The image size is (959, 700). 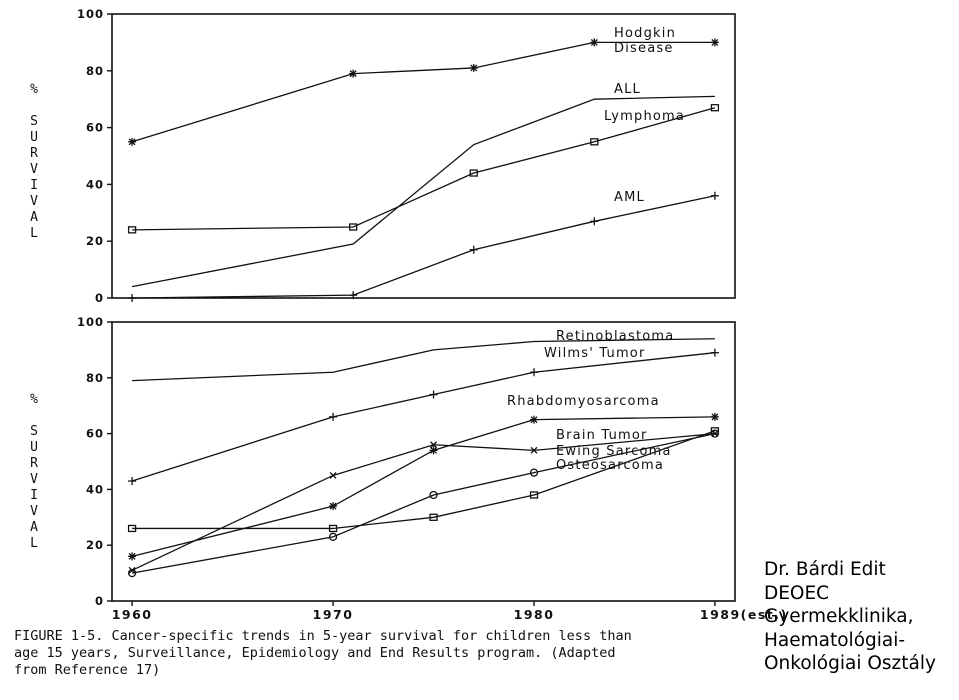 What do you see at coordinates (95, 128) in the screenshot?
I see `y-tick-label-0-60: 60` at bounding box center [95, 128].